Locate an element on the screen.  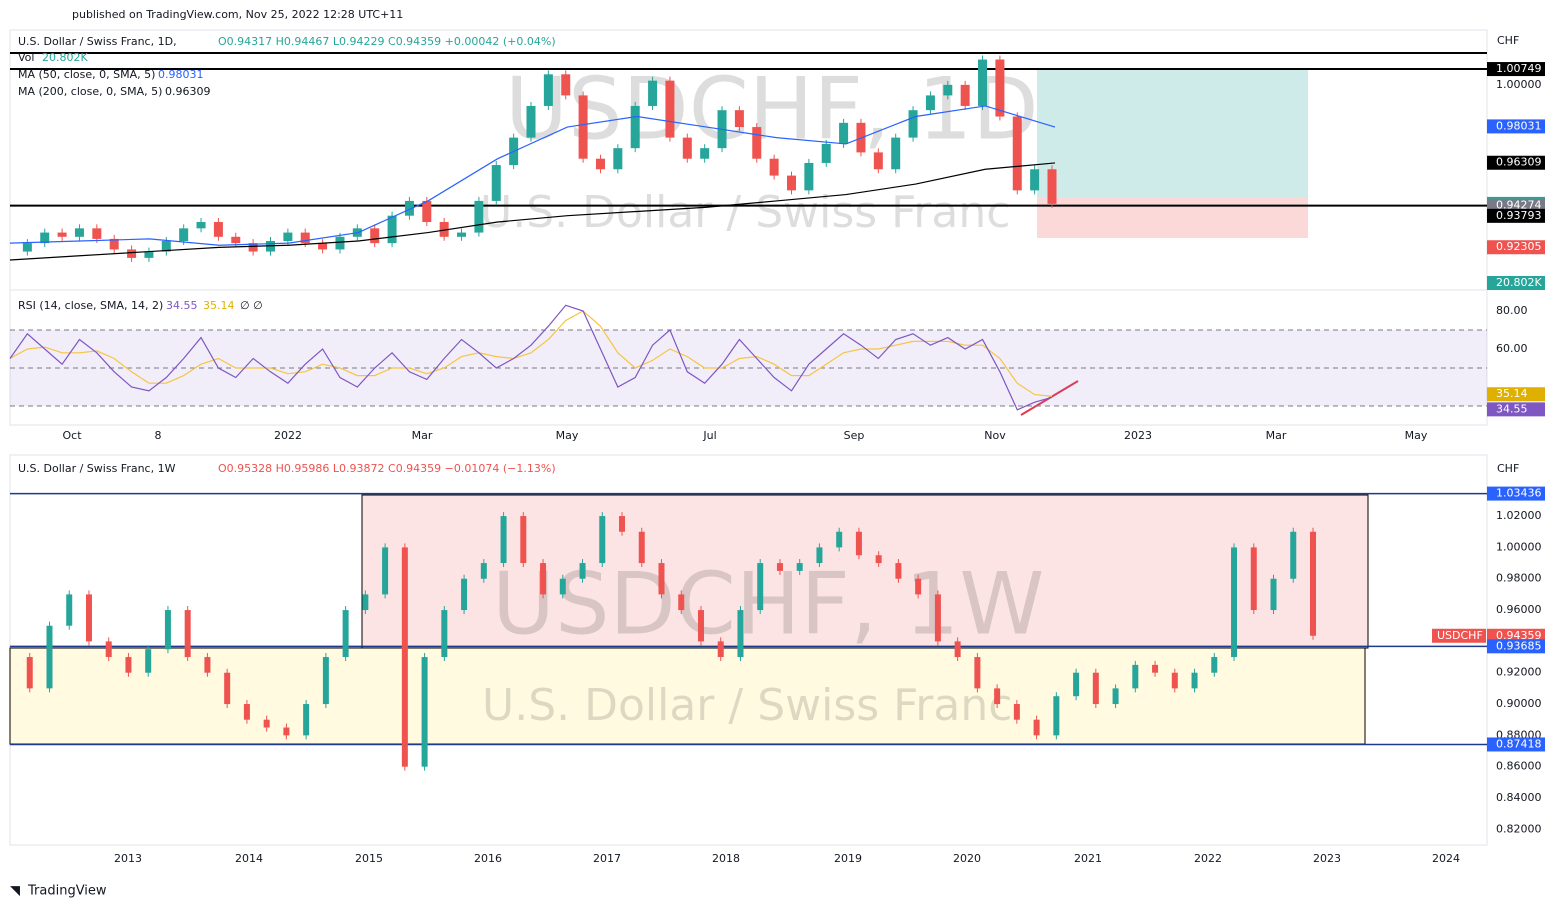
price-tag-label: 1.03436 is located at coordinates (1519, 493).